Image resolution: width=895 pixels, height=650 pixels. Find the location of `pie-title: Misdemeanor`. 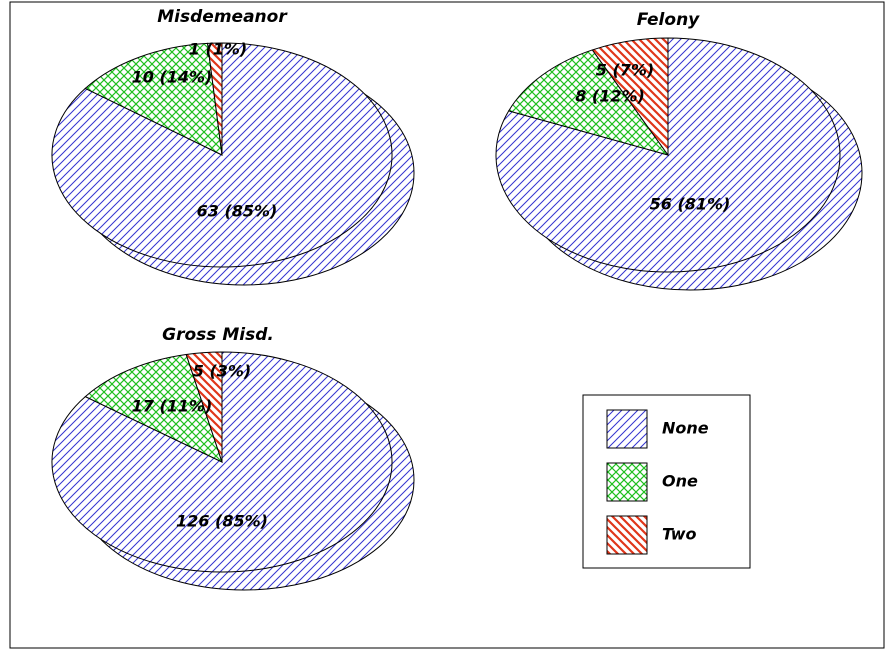

pie-title: Misdemeanor is located at coordinates (222, 17).